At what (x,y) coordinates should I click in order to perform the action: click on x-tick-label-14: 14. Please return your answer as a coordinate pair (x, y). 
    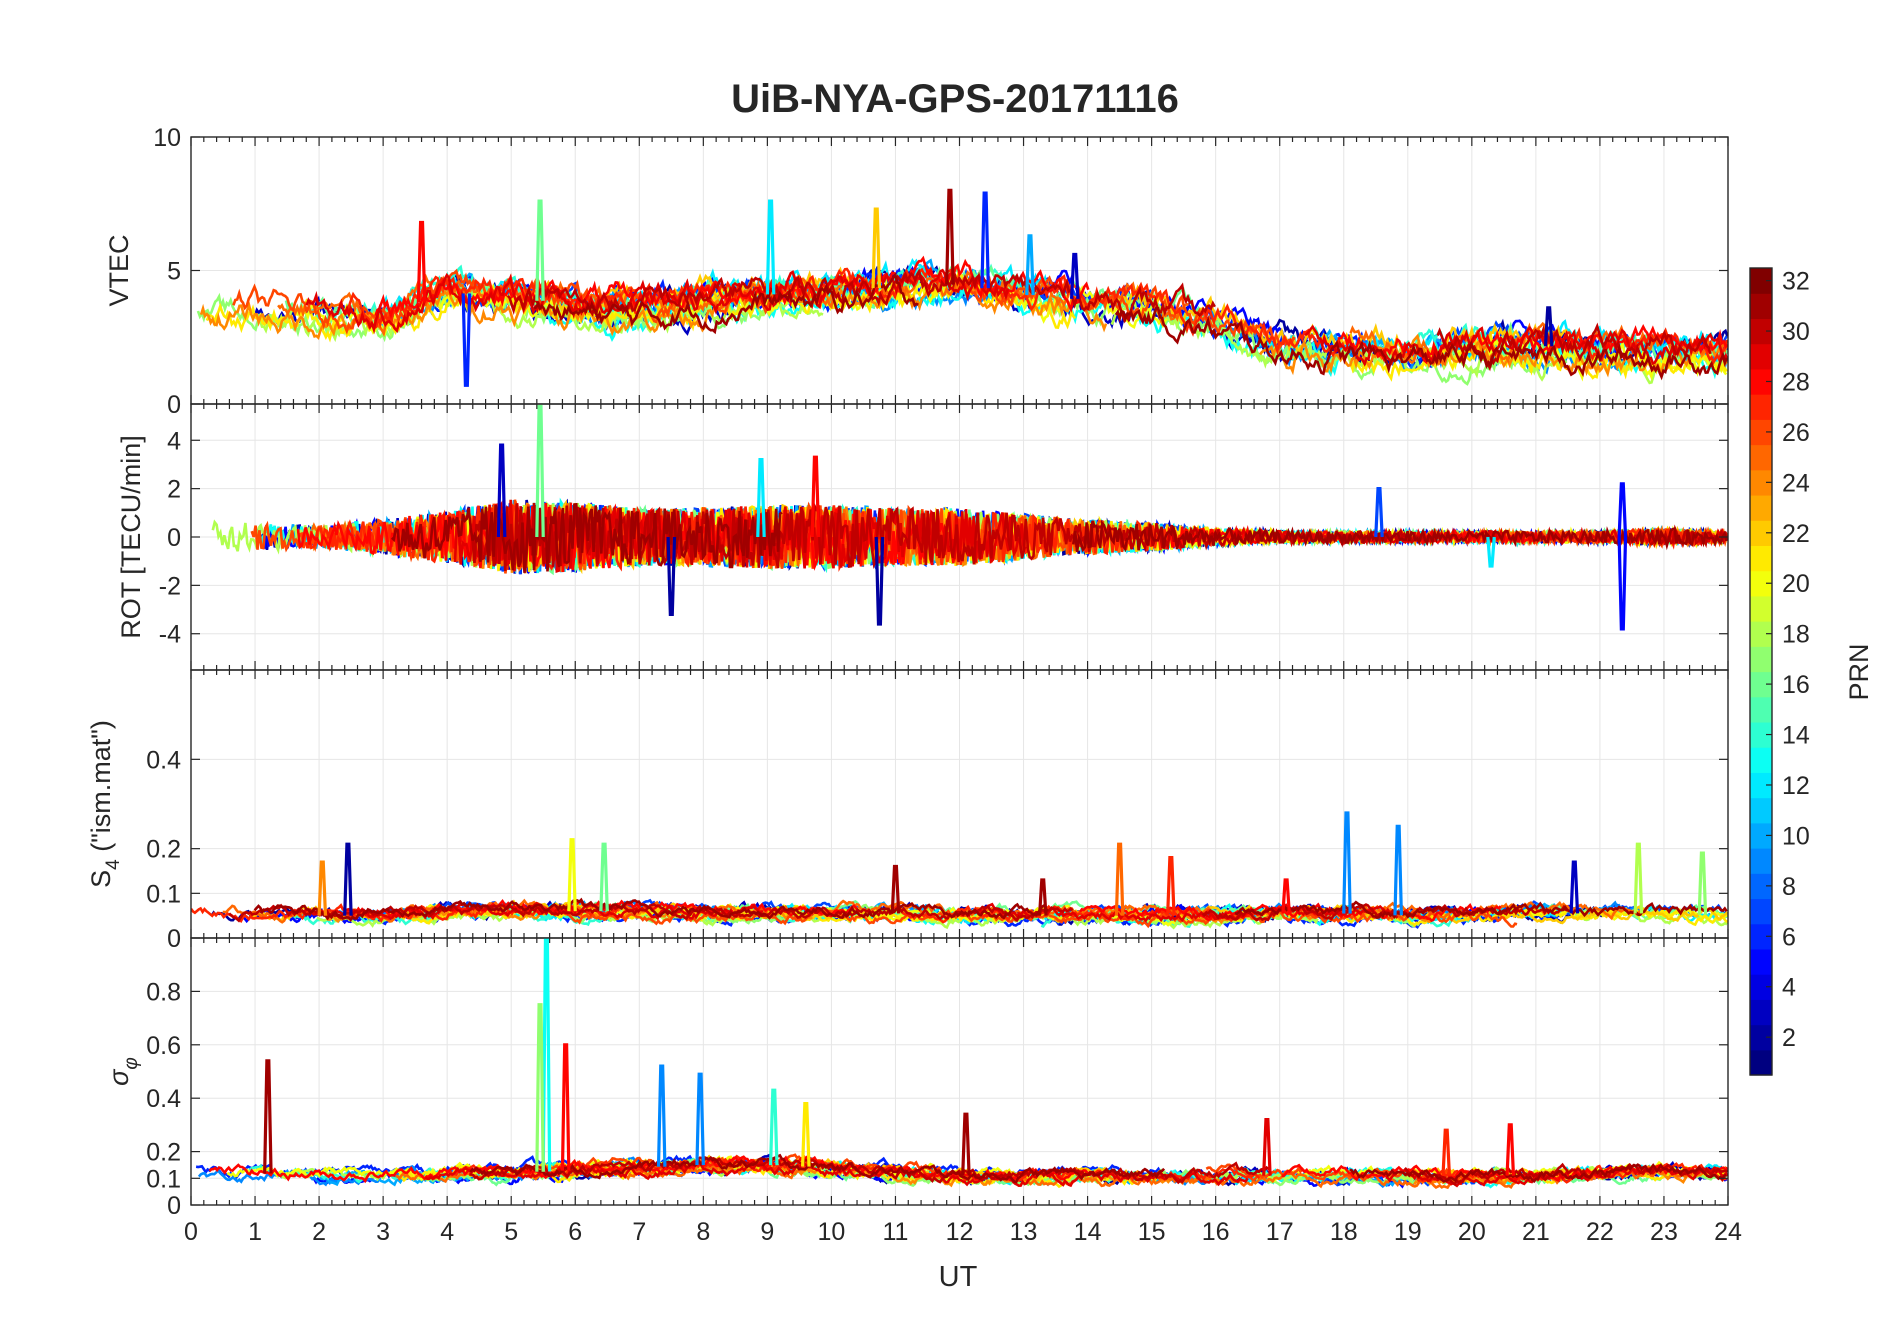
    Looking at the image, I should click on (1088, 1232).